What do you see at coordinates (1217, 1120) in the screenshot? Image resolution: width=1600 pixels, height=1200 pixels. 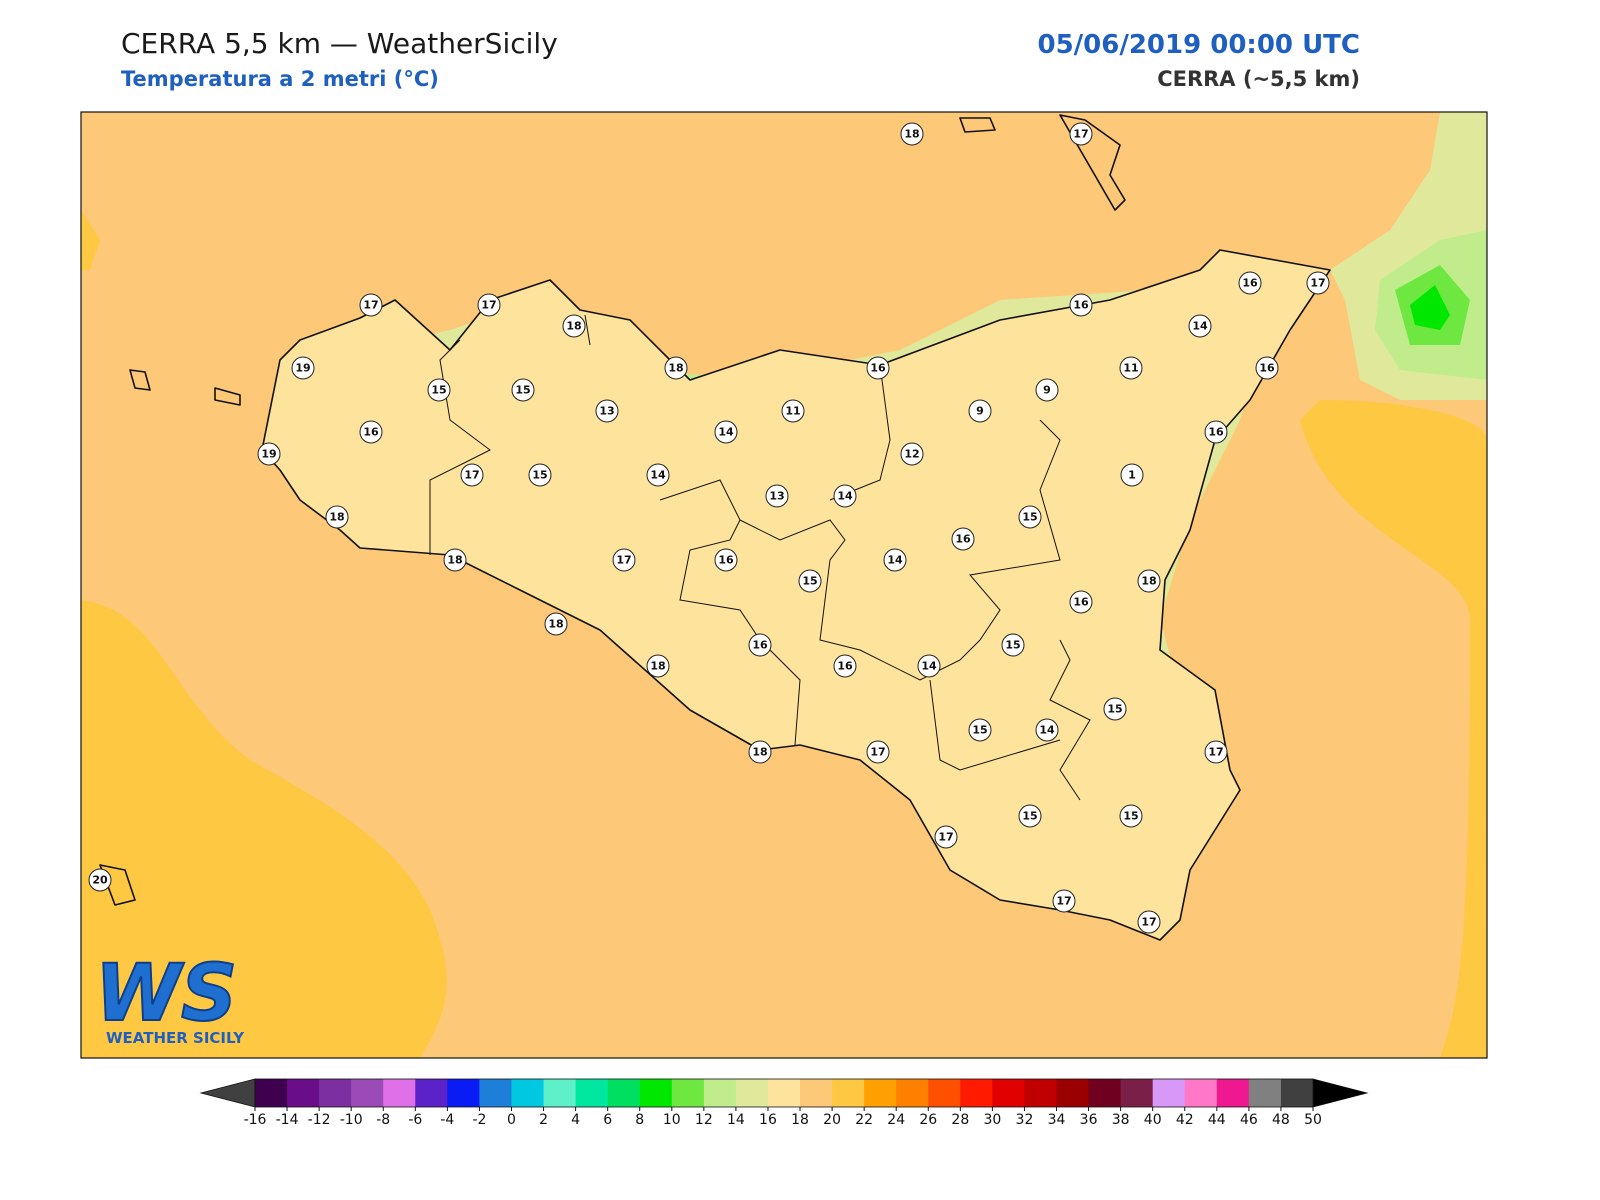 I see `colorbar-tick-label: 44` at bounding box center [1217, 1120].